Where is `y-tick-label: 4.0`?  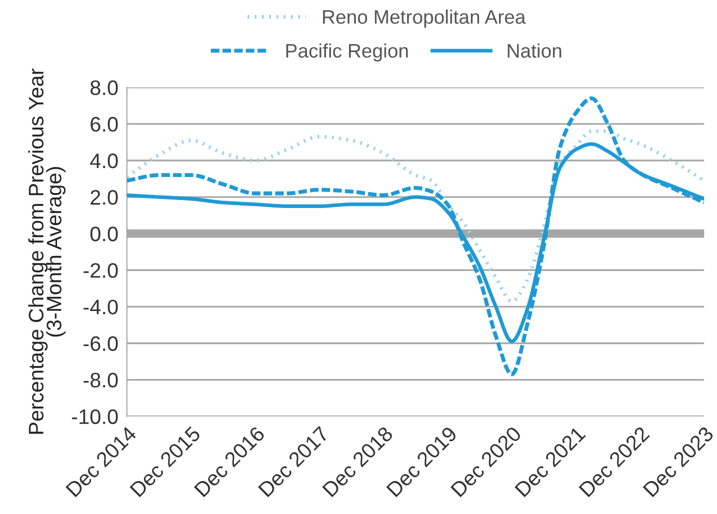
y-tick-label: 4.0 is located at coordinates (104, 160).